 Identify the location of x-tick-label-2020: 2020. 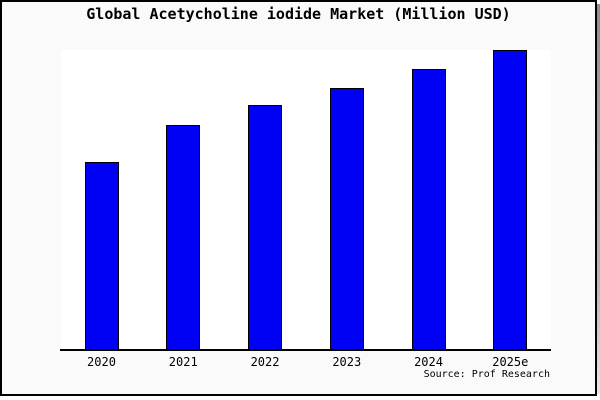
(101, 362).